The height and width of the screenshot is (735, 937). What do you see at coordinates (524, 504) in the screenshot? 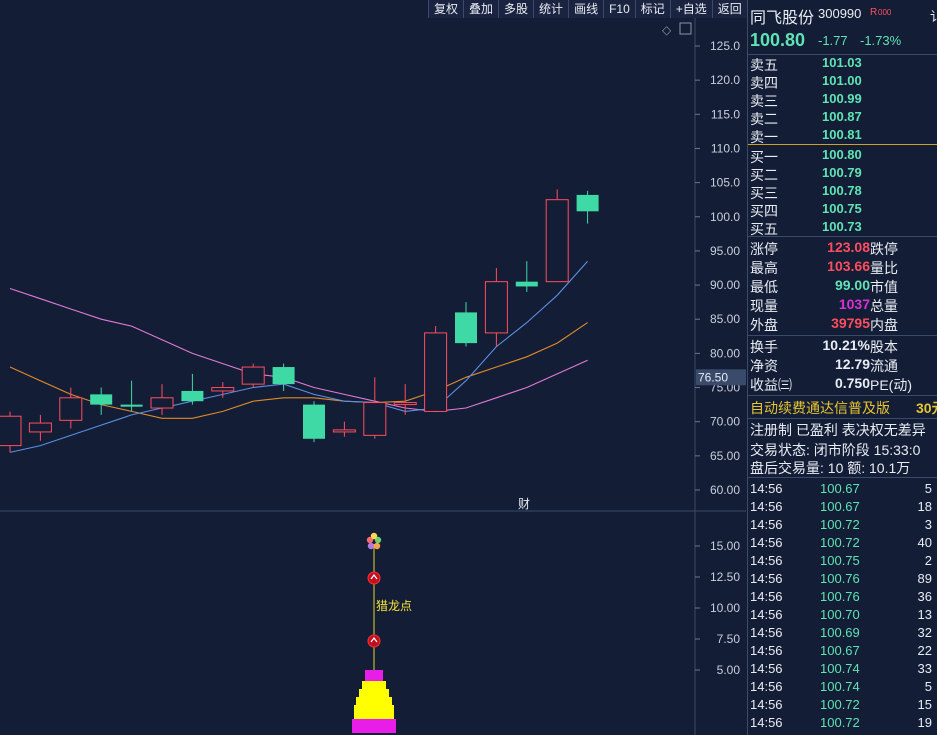
I see `finance-marker: 财` at bounding box center [524, 504].